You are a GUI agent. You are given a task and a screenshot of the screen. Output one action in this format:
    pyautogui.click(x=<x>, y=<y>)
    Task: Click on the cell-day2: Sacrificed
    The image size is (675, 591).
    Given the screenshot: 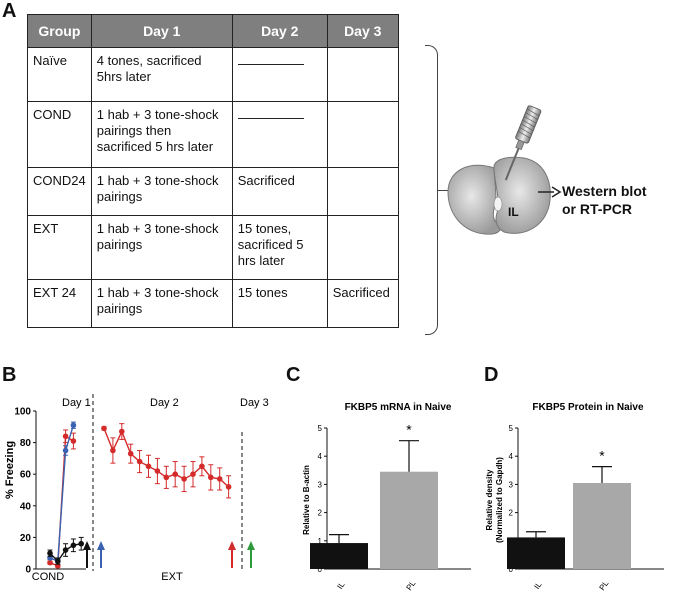 What is the action you would take?
    pyautogui.click(x=279, y=191)
    